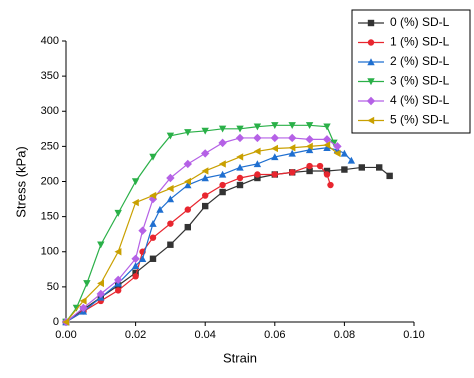 The height and width of the screenshot is (378, 474). What do you see at coordinates (413, 335) in the screenshot?
I see `x-tick-label: 0.10` at bounding box center [413, 335].